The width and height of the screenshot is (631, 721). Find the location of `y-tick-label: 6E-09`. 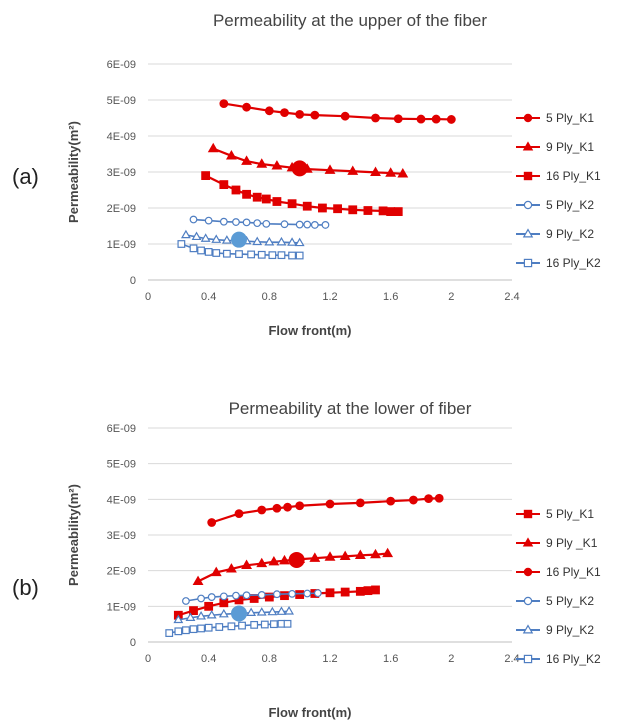

y-tick-label: 6E-09 is located at coordinates (121, 65).